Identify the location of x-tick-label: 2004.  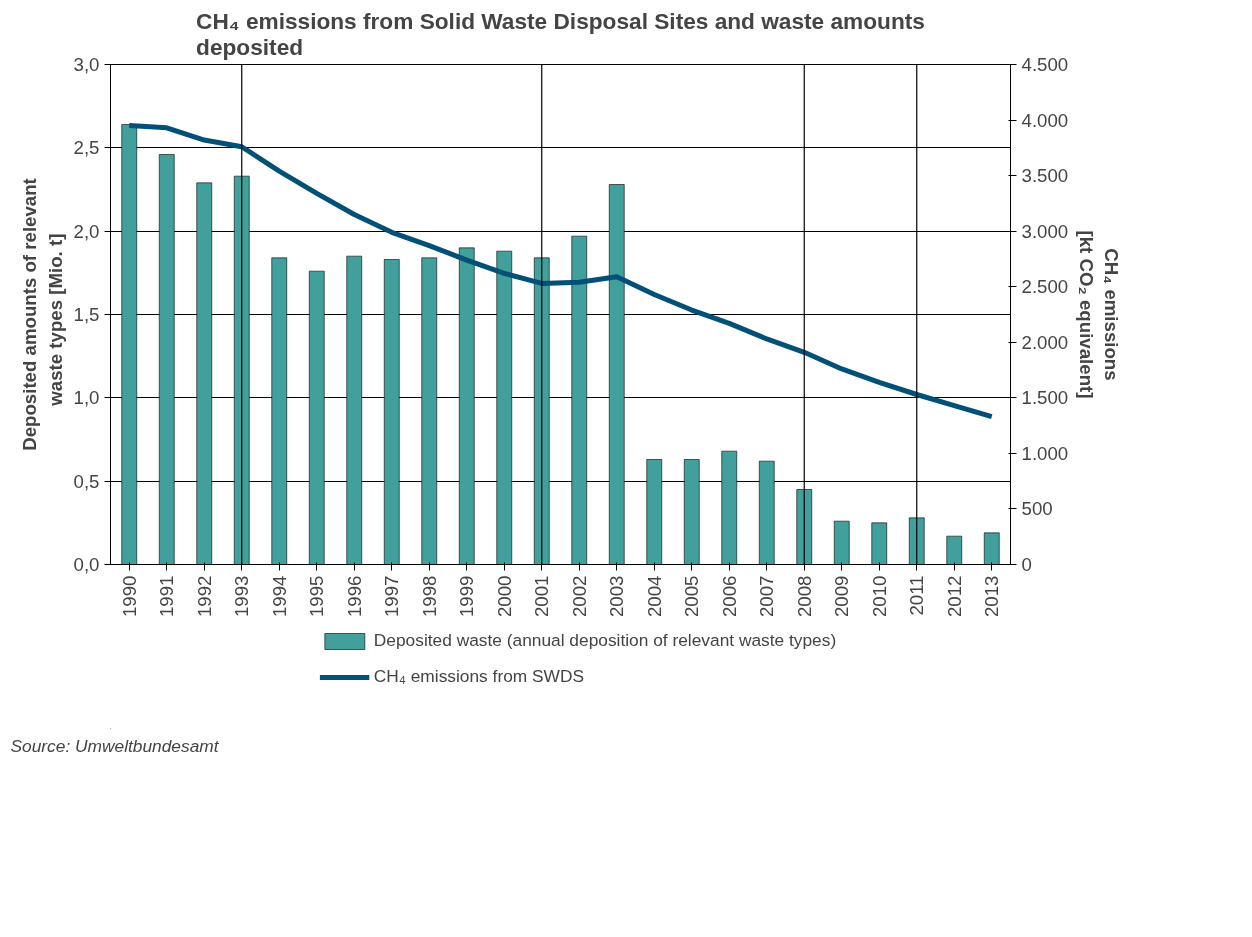
(654, 596).